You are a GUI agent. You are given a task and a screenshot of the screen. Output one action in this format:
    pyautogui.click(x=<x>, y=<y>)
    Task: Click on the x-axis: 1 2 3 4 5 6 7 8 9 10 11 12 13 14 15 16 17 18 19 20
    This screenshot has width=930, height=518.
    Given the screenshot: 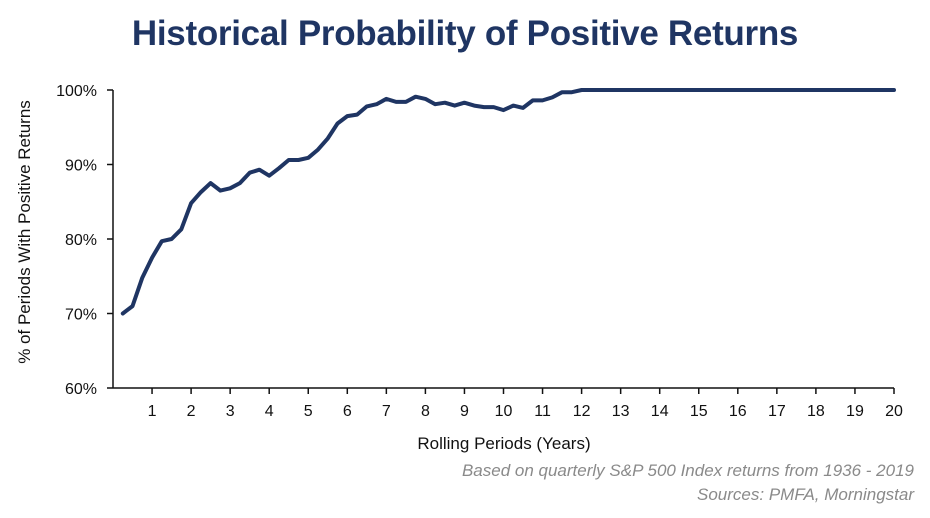 What is the action you would take?
    pyautogui.click(x=508, y=403)
    